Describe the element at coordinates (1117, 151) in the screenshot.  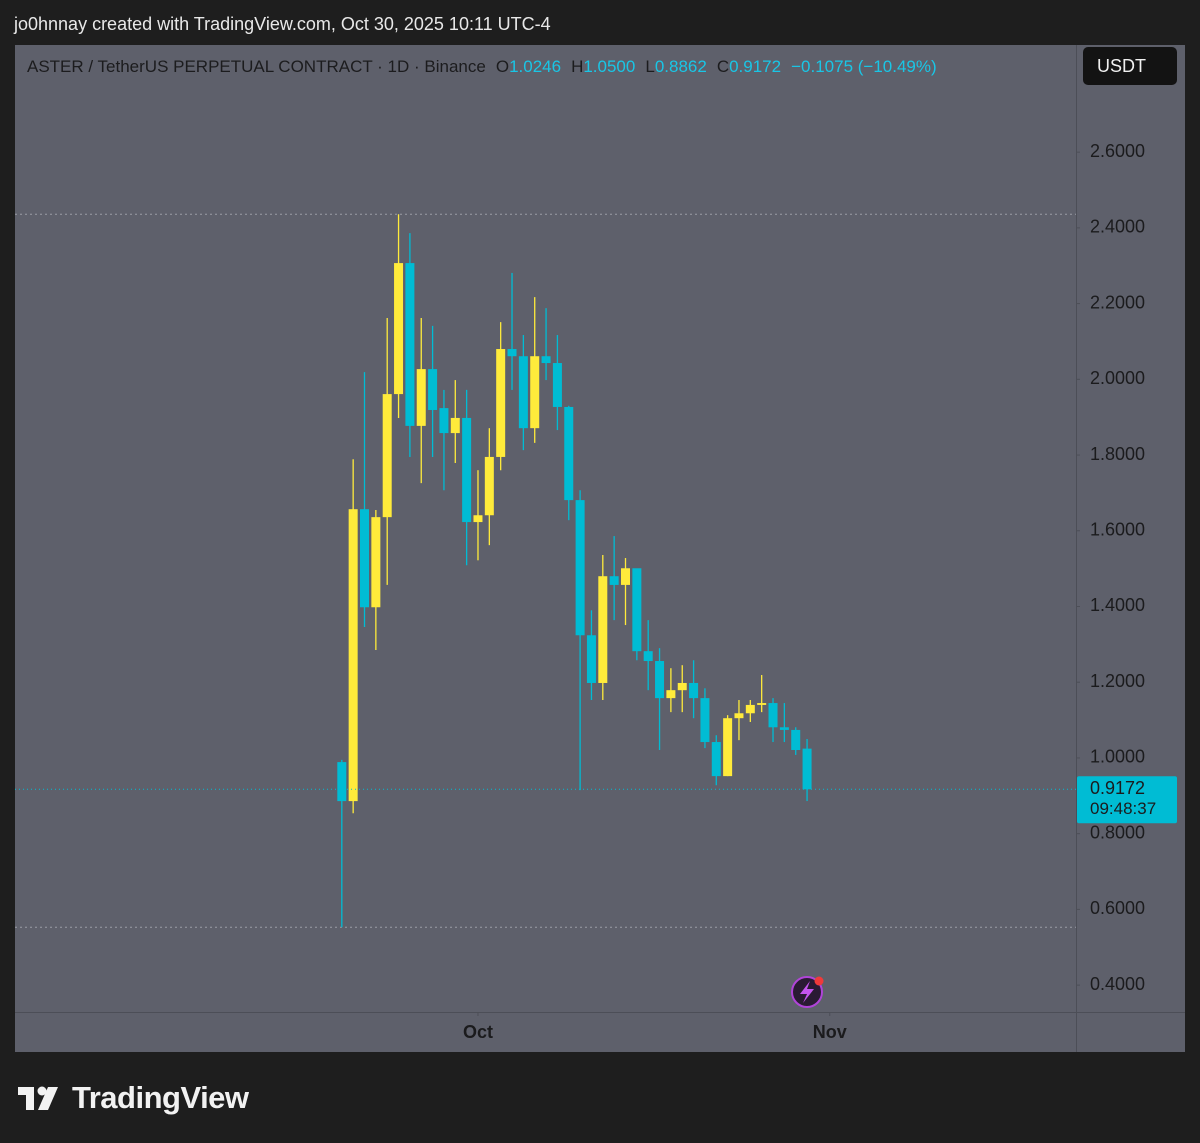
I see `y-tick-label: 2.6000` at that location.